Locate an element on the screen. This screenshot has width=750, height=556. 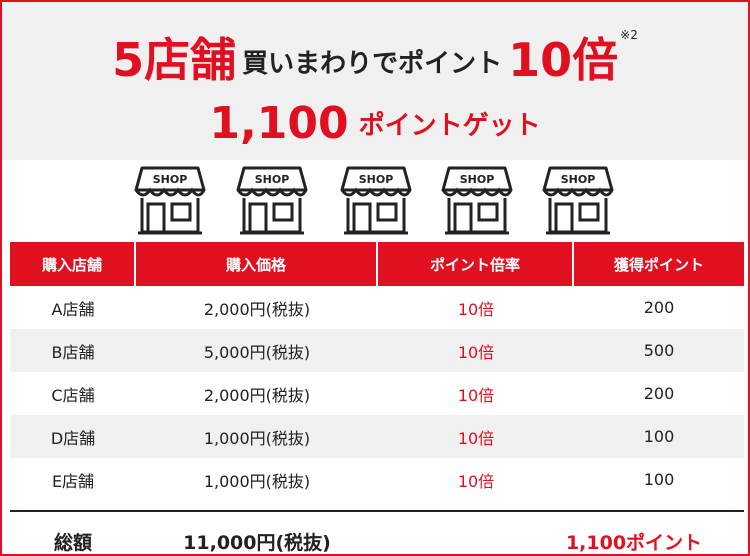
total-price: 11,000円(税抜) is located at coordinates (257, 542).